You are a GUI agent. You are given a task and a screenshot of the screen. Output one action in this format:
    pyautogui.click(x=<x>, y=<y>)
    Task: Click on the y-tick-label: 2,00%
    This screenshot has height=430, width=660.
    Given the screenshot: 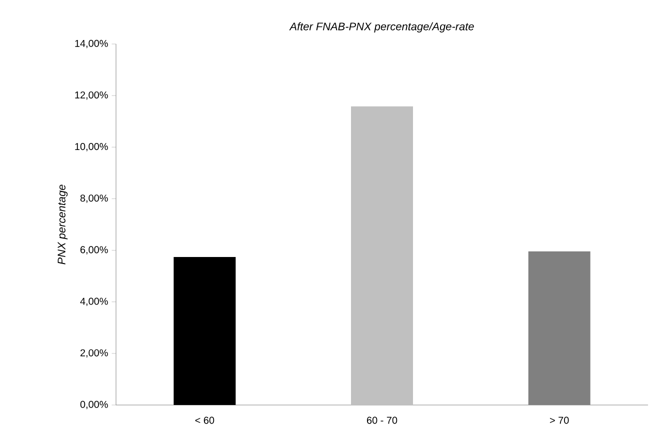 What is the action you would take?
    pyautogui.click(x=94, y=353)
    